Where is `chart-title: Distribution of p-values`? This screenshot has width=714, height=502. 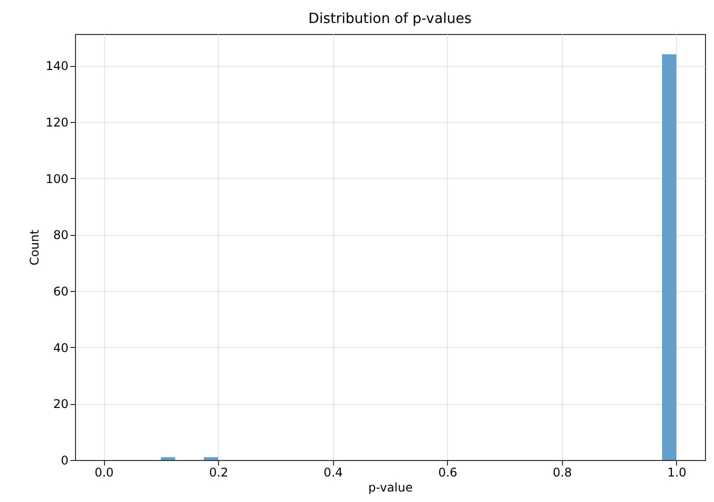
chart-title: Distribution of p-values is located at coordinates (390, 19).